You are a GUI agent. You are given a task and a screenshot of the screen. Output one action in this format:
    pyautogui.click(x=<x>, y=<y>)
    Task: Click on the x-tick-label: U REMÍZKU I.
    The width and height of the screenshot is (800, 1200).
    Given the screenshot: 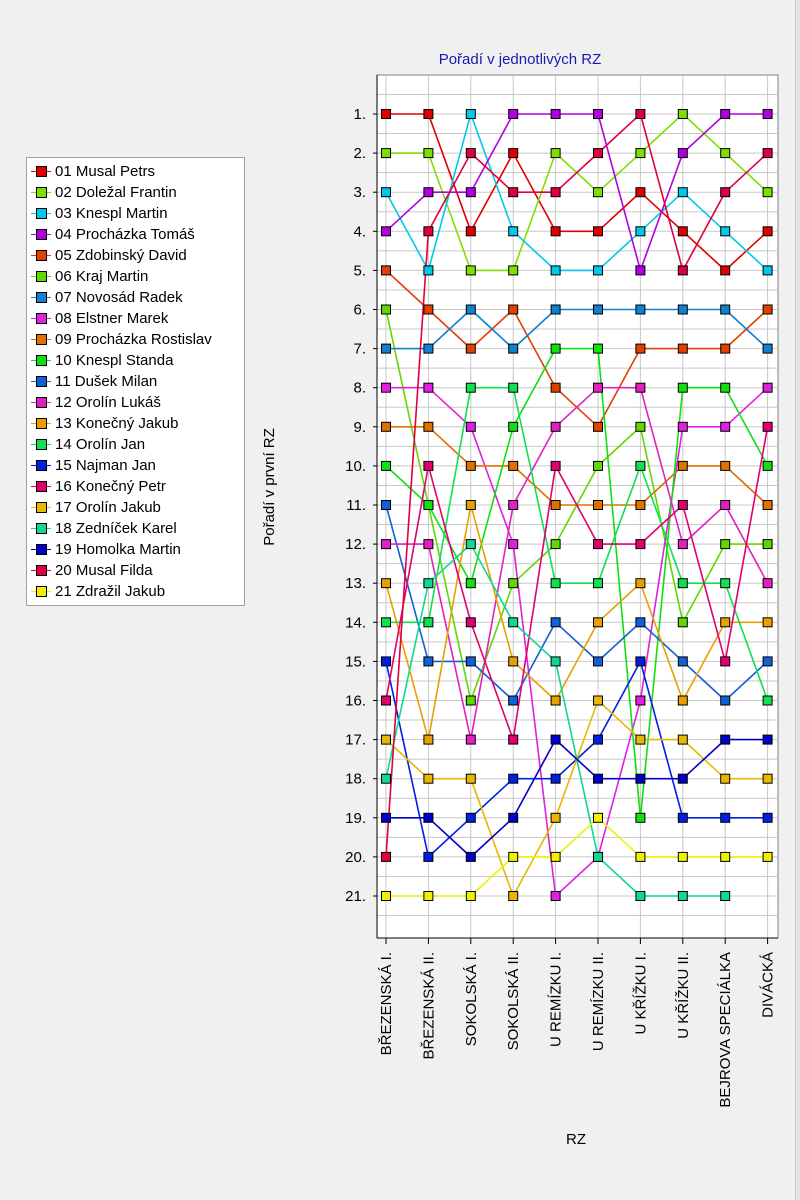 What is the action you would take?
    pyautogui.click(x=556, y=999)
    